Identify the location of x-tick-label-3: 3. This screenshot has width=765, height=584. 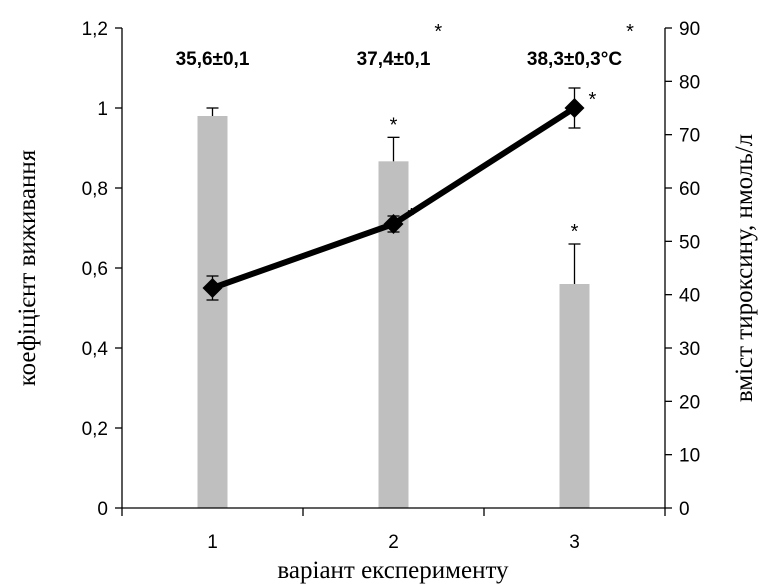
(574, 542).